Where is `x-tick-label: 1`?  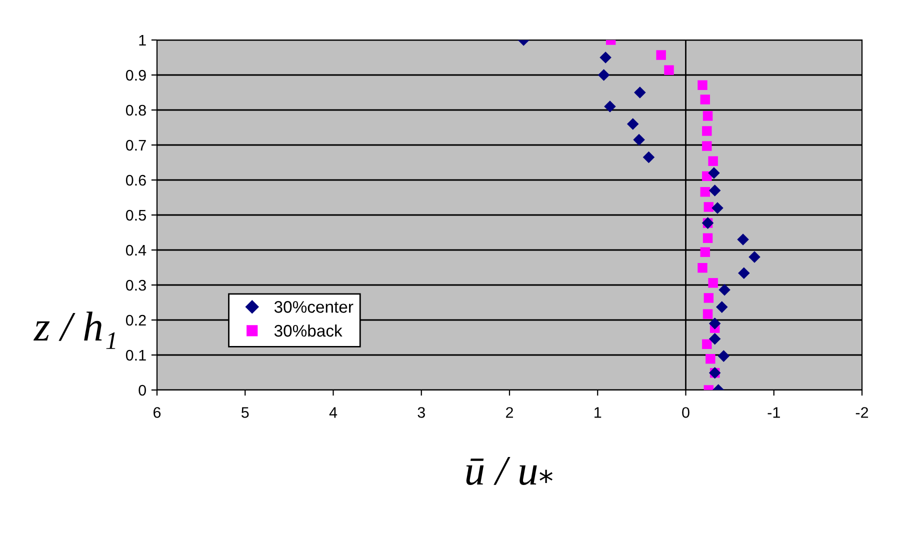 x-tick-label: 1 is located at coordinates (598, 412).